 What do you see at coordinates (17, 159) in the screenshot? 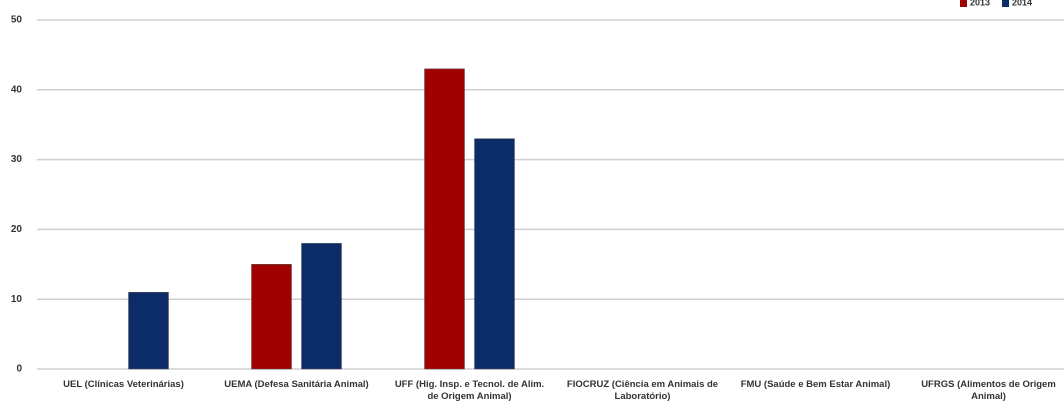
I see `y-tick-label: 30` at bounding box center [17, 159].